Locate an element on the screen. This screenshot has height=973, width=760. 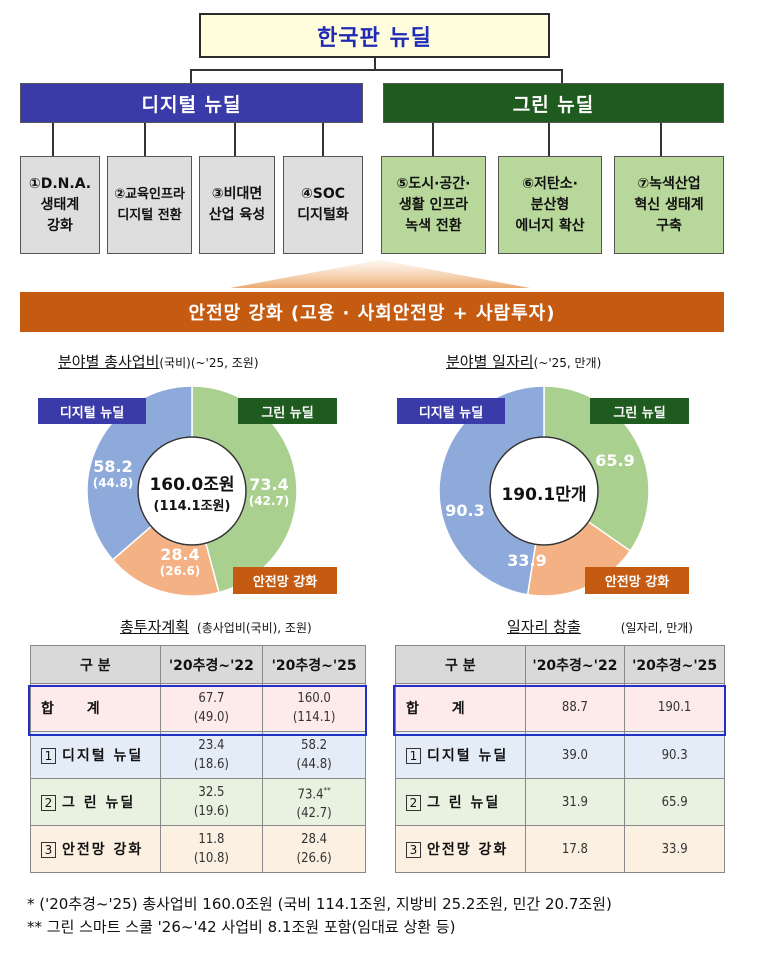
green-item-energy: ⑥저탄소· 분산형 에너지 확산 is located at coordinates (550, 205).